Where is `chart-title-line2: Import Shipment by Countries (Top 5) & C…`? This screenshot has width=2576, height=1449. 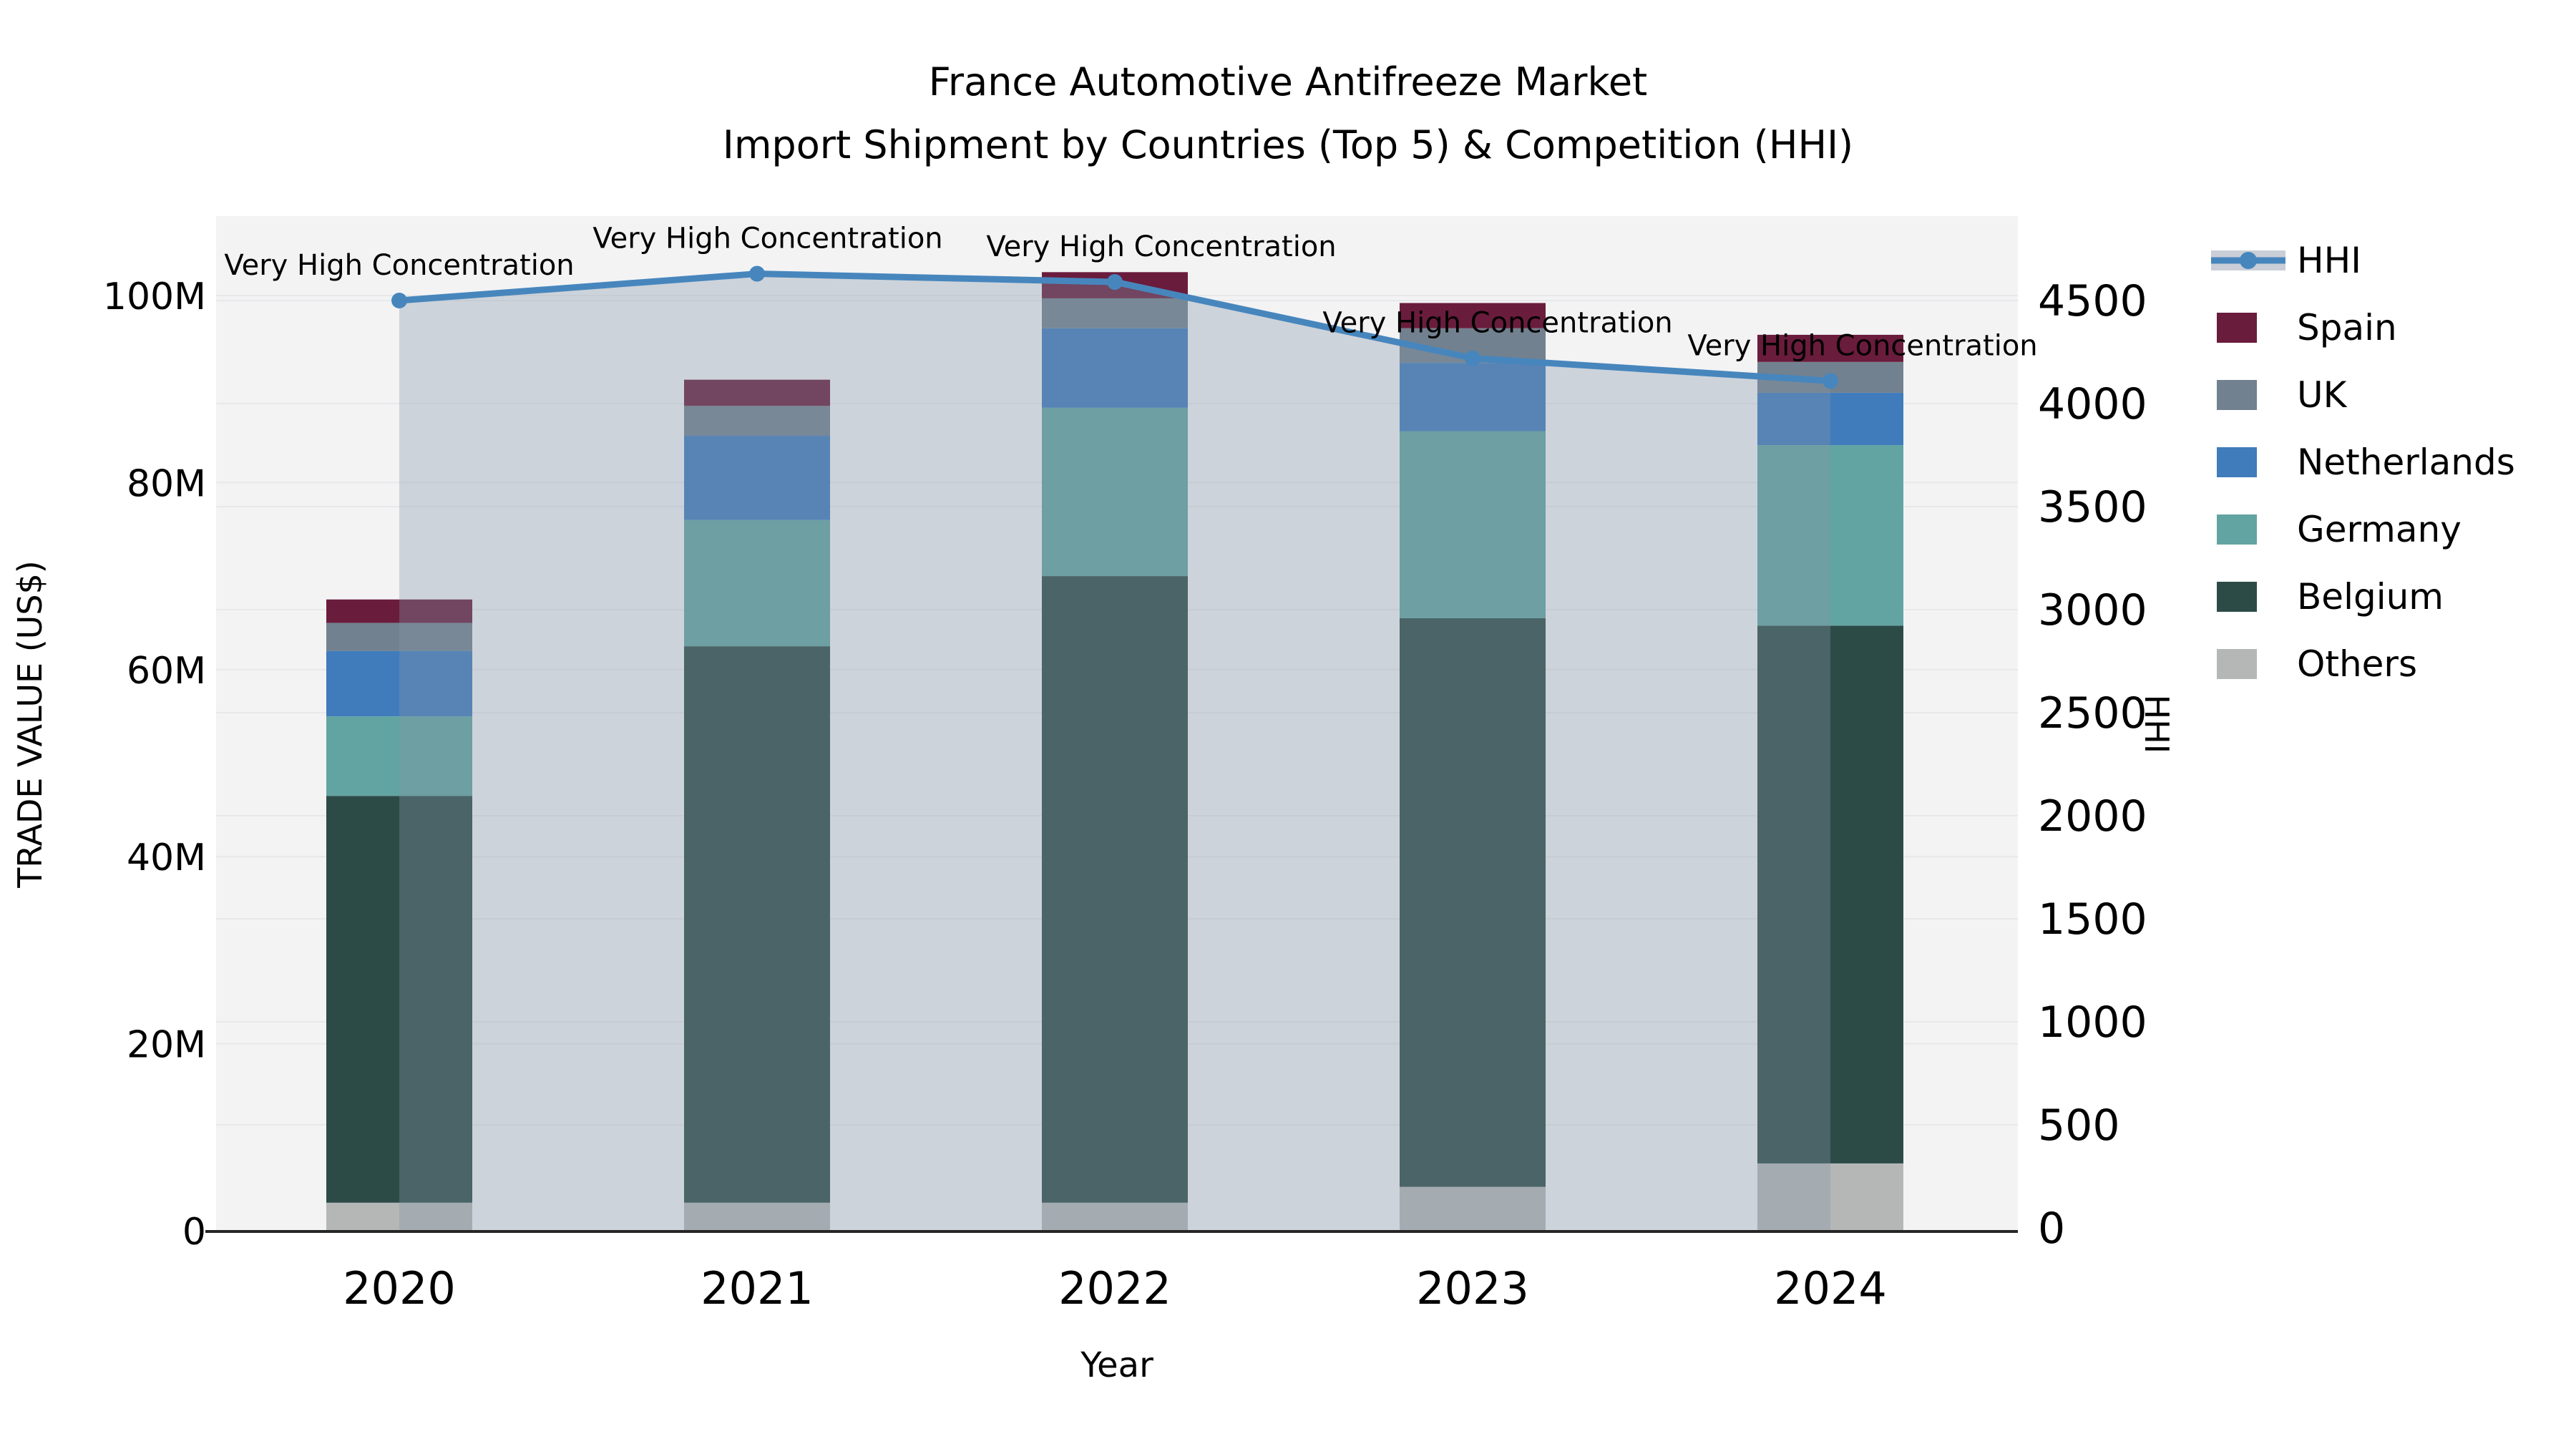
chart-title-line2: Import Shipment by Countries (Top 5) & C… is located at coordinates (1288, 144).